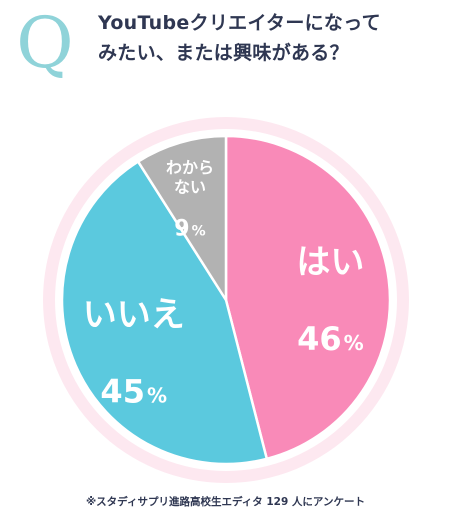 This screenshot has width=451, height=518. I want to click on slice-label-1-line-0: いいえ, so click(134, 315).